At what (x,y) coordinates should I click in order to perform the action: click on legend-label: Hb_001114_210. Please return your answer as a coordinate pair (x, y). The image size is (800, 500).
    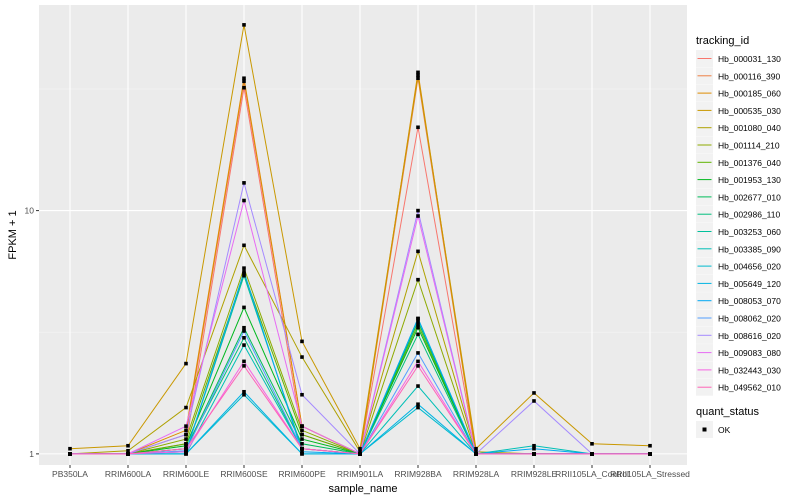
    Looking at the image, I should click on (749, 146).